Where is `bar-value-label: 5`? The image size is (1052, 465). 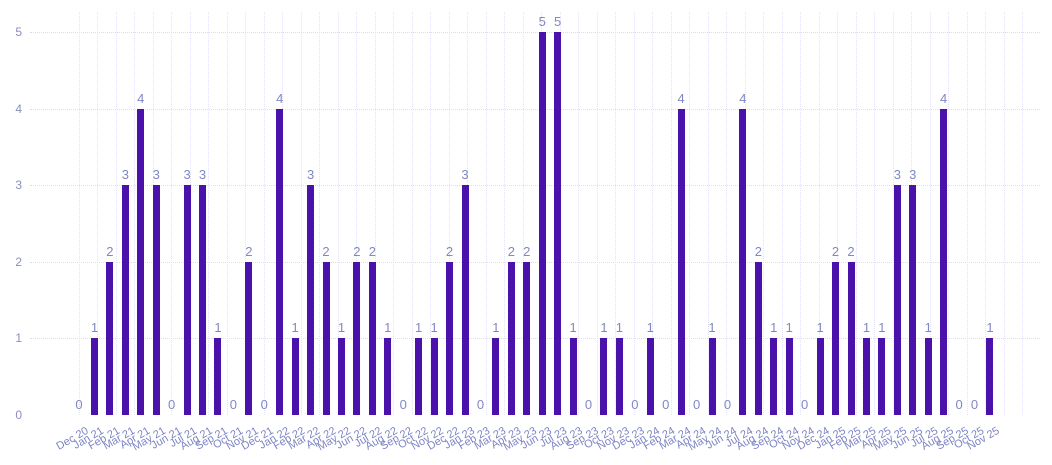
bar-value-label: 5 is located at coordinates (542, 21).